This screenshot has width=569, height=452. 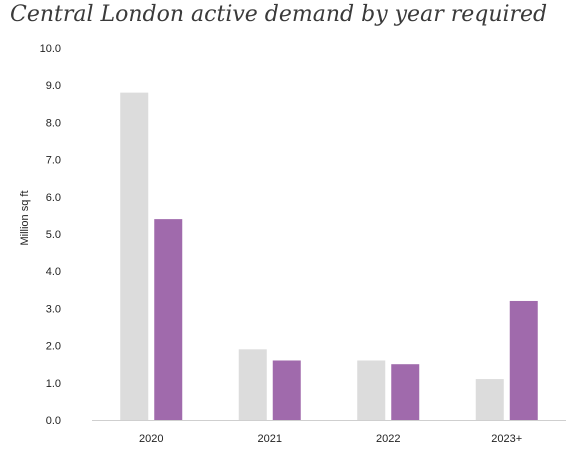 What do you see at coordinates (53, 272) in the screenshot?
I see `y-tick-label: 4.0` at bounding box center [53, 272].